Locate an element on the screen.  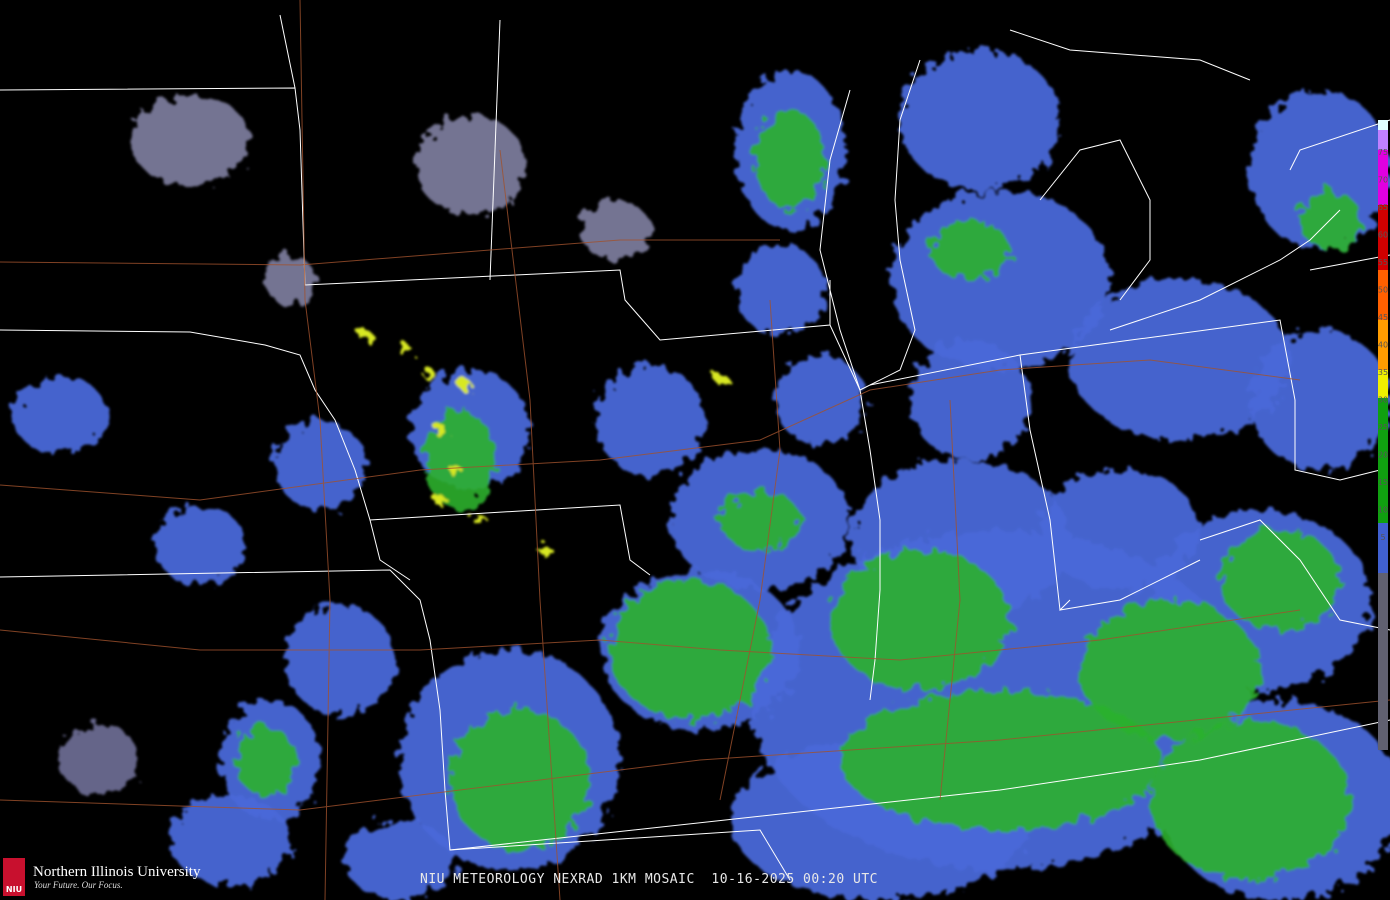
legend-label: 65 is located at coordinates (1383, 207).